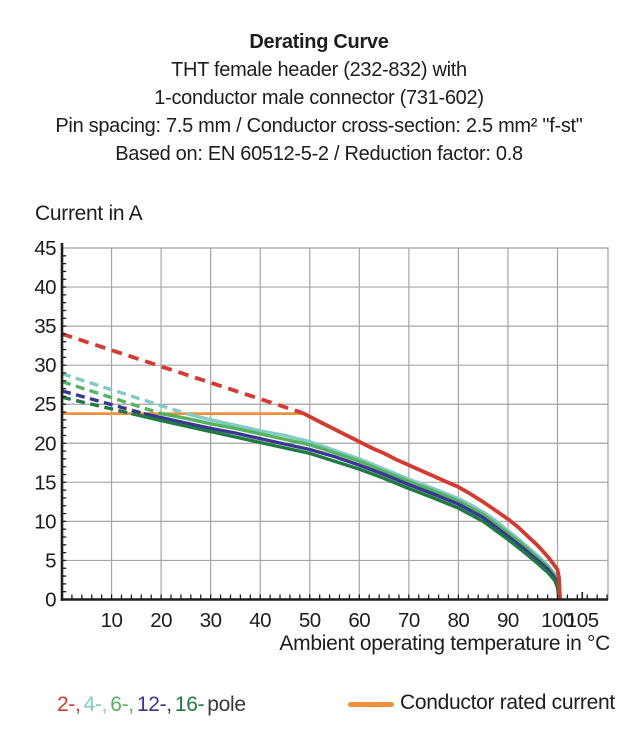 This screenshot has width=638, height=748. I want to click on y-tick-20: 20, so click(45, 443).